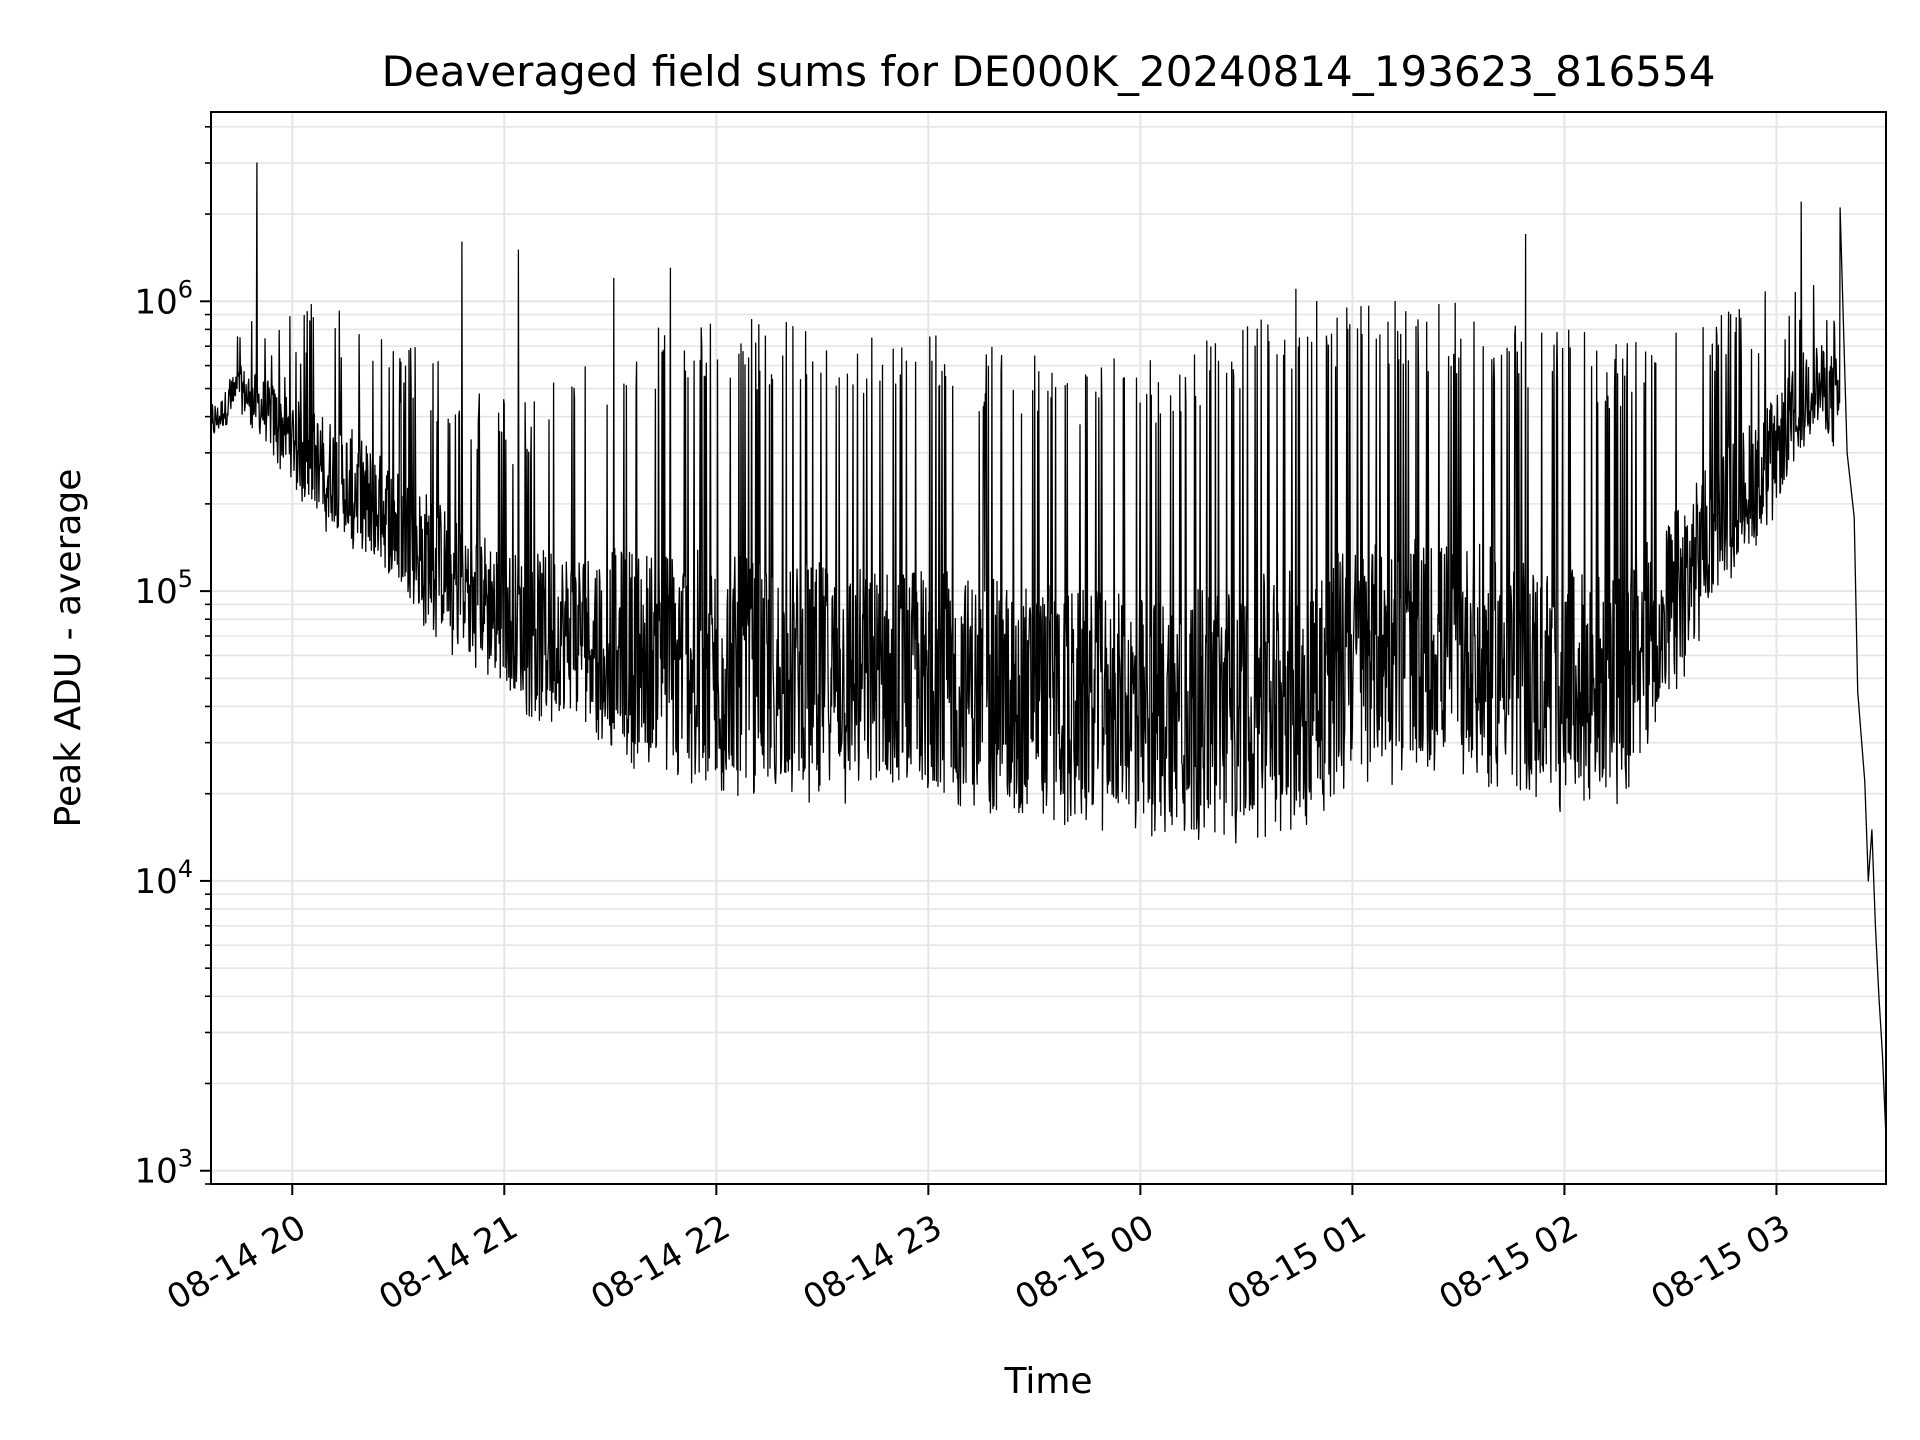  Describe the element at coordinates (68, 648) in the screenshot. I see `y-axis-title: Peak ADU - average` at that location.